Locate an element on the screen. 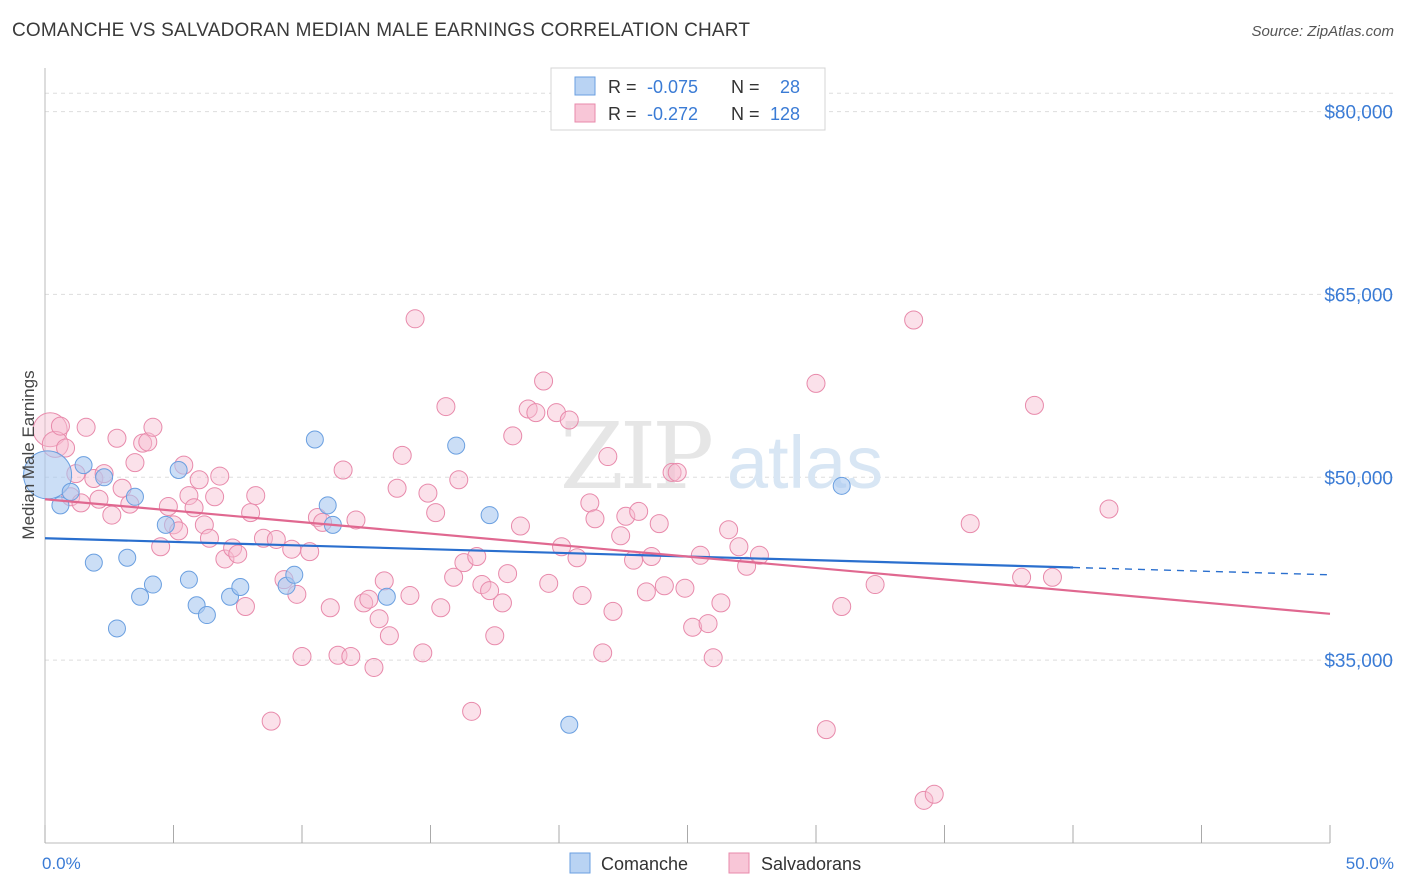 The width and height of the screenshot is (1406, 892). y-tick-label: $35,000 is located at coordinates (1358, 661).